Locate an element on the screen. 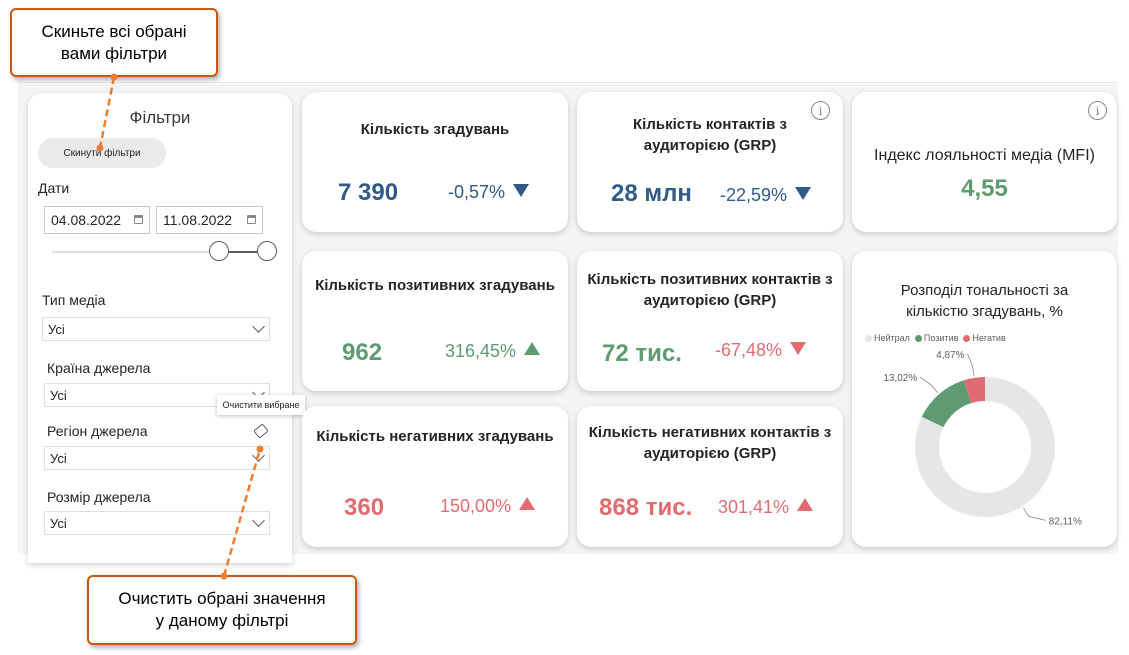  legend-item-positive: Позитив is located at coordinates (936, 338).